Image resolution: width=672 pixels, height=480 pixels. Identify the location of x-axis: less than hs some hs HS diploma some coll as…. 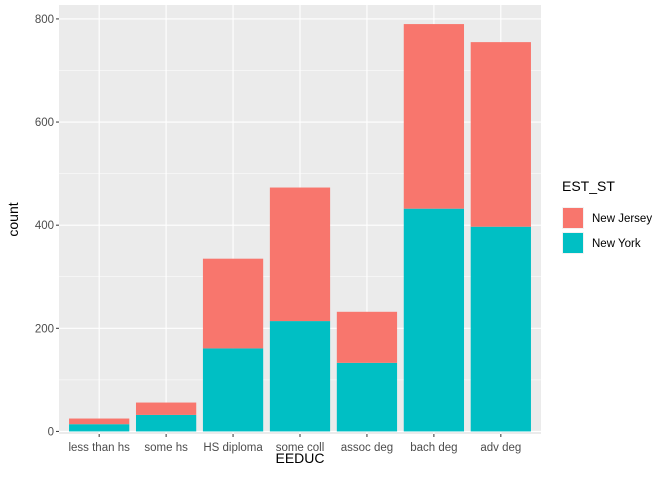
(294, 444).